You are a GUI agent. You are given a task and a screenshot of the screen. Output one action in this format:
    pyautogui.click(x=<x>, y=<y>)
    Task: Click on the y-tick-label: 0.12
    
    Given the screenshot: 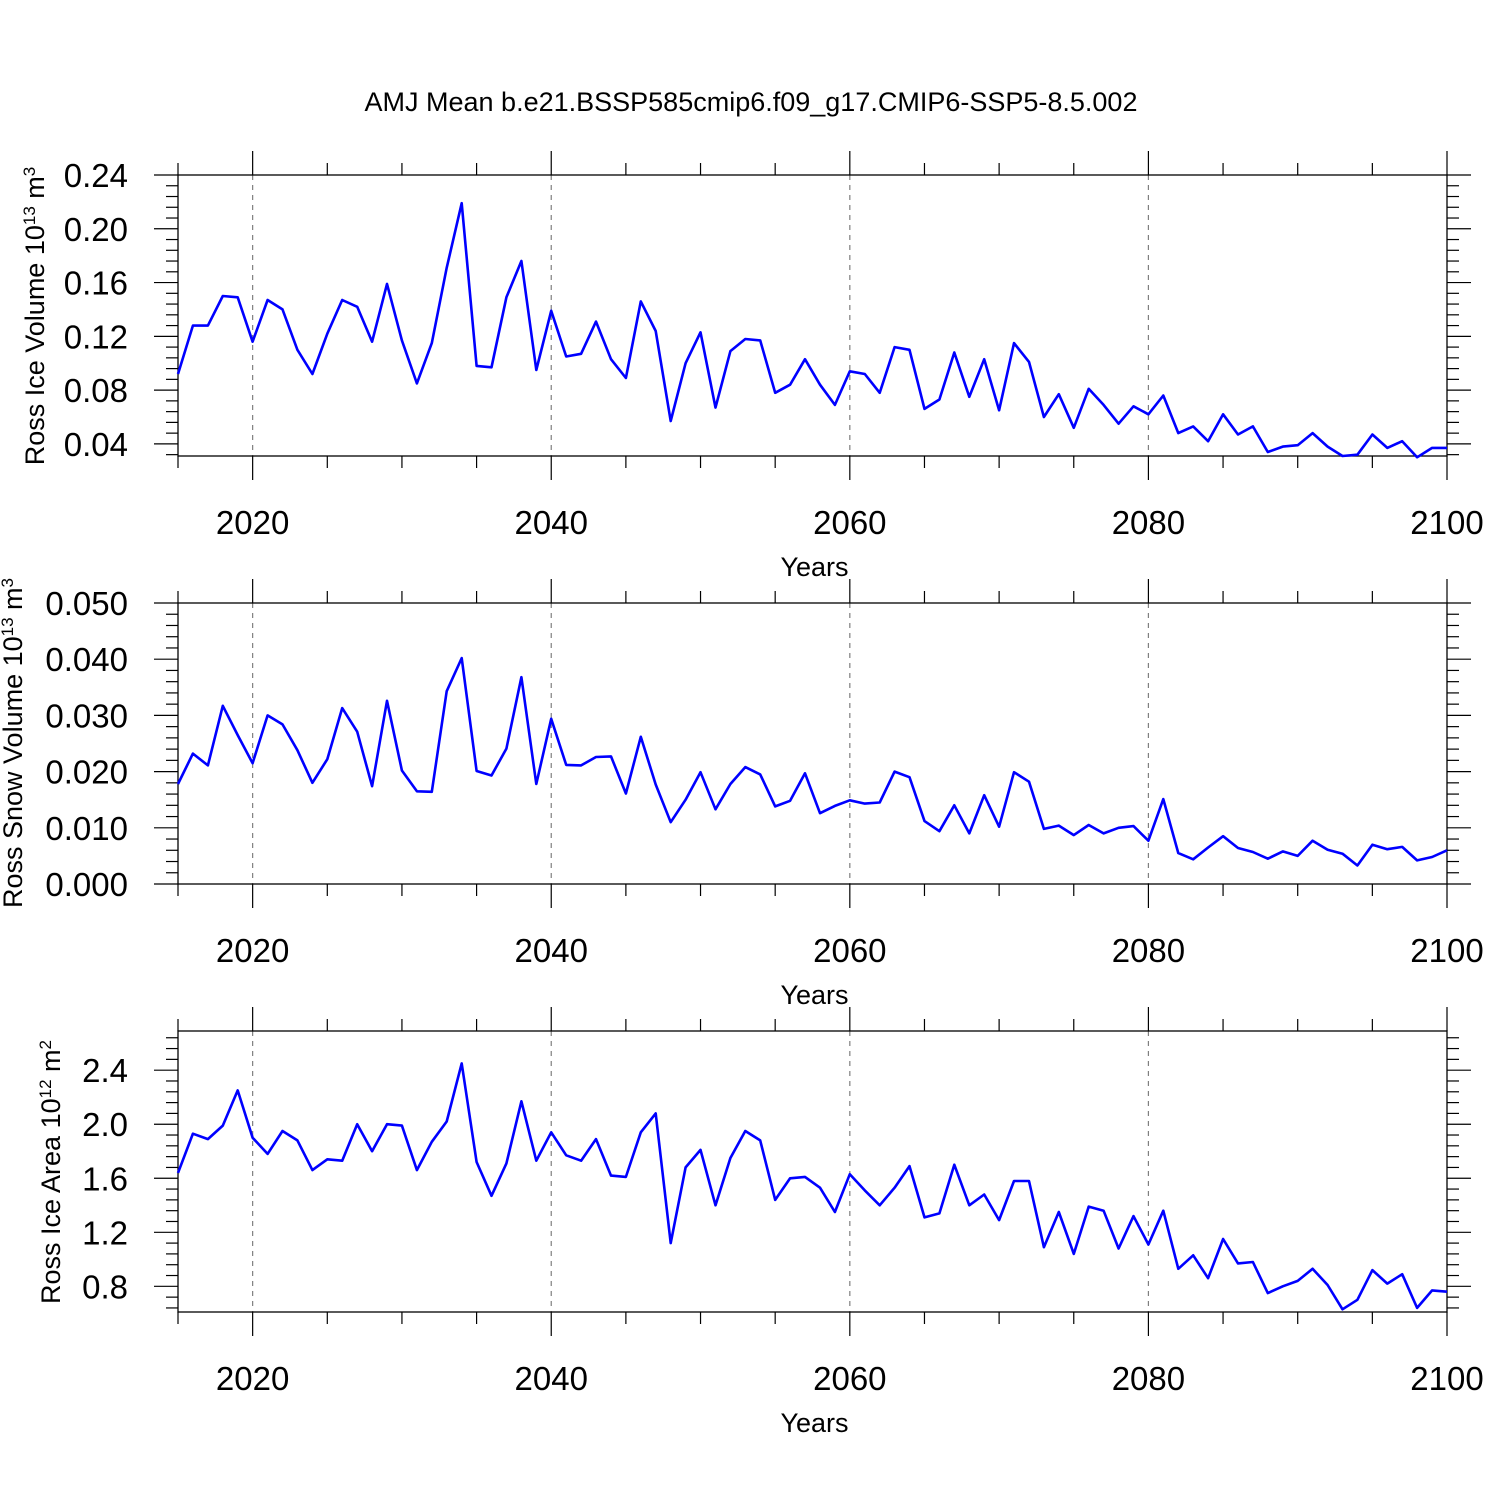 What is the action you would take?
    pyautogui.click(x=96, y=336)
    